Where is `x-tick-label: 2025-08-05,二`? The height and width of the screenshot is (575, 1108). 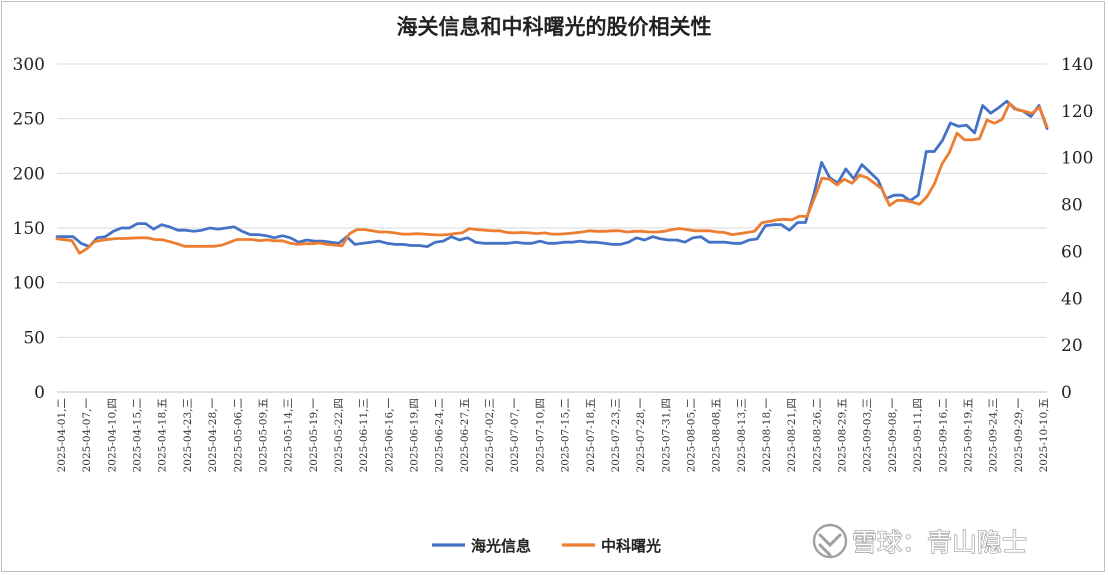
x-tick-label: 2025-08-05,二 is located at coordinates (691, 435).